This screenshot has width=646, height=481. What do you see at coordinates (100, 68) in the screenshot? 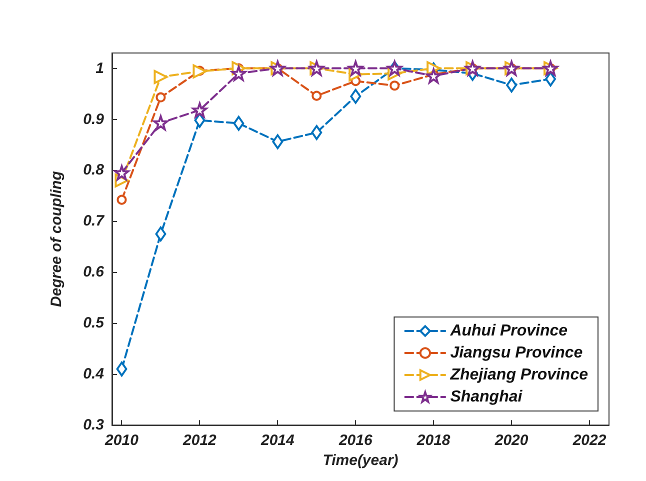
I see `y-tick-label: 1` at bounding box center [100, 68].